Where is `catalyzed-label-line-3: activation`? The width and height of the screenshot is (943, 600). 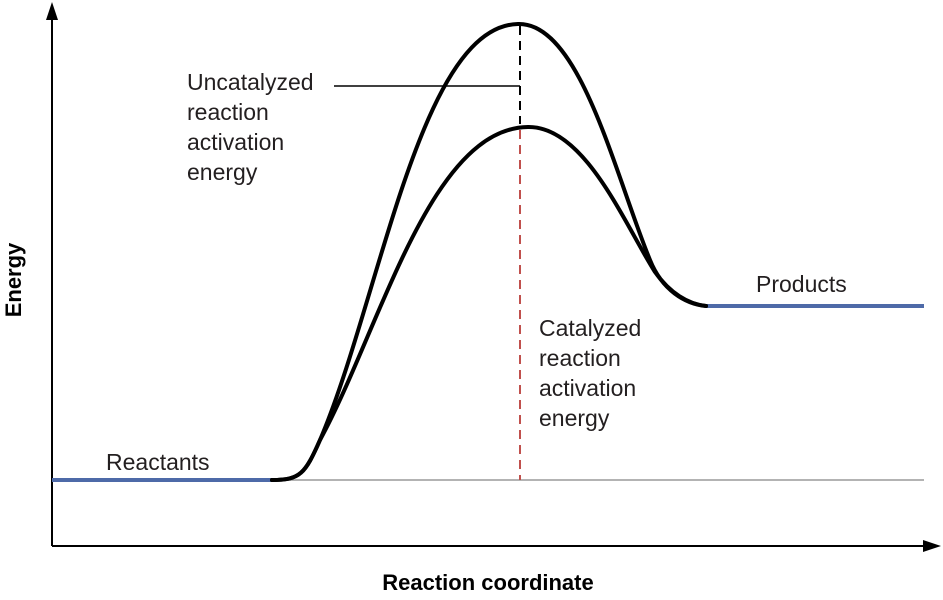 catalyzed-label-line-3: activation is located at coordinates (587, 388).